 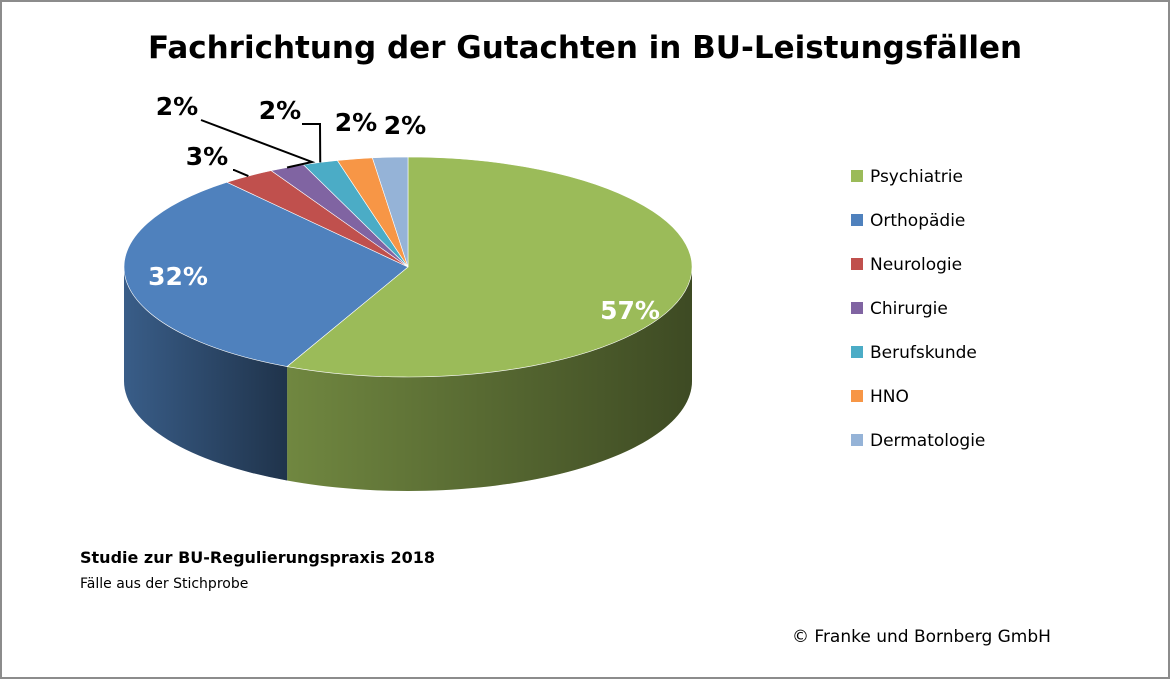 What do you see at coordinates (164, 584) in the screenshot?
I see `study-subtitle: Fälle aus der Stichprobe` at bounding box center [164, 584].